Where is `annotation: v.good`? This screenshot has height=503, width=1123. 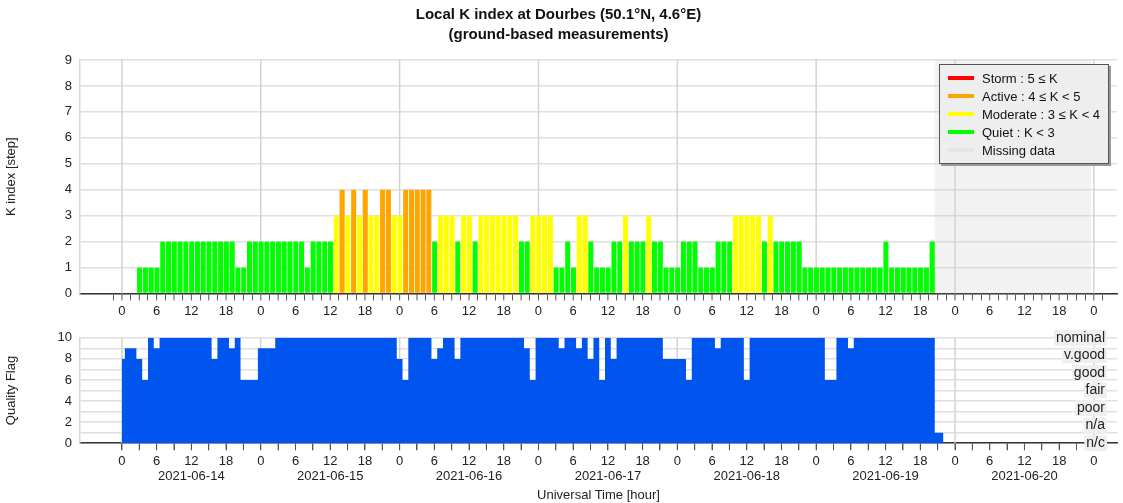
annotation: v.good is located at coordinates (1084, 354).